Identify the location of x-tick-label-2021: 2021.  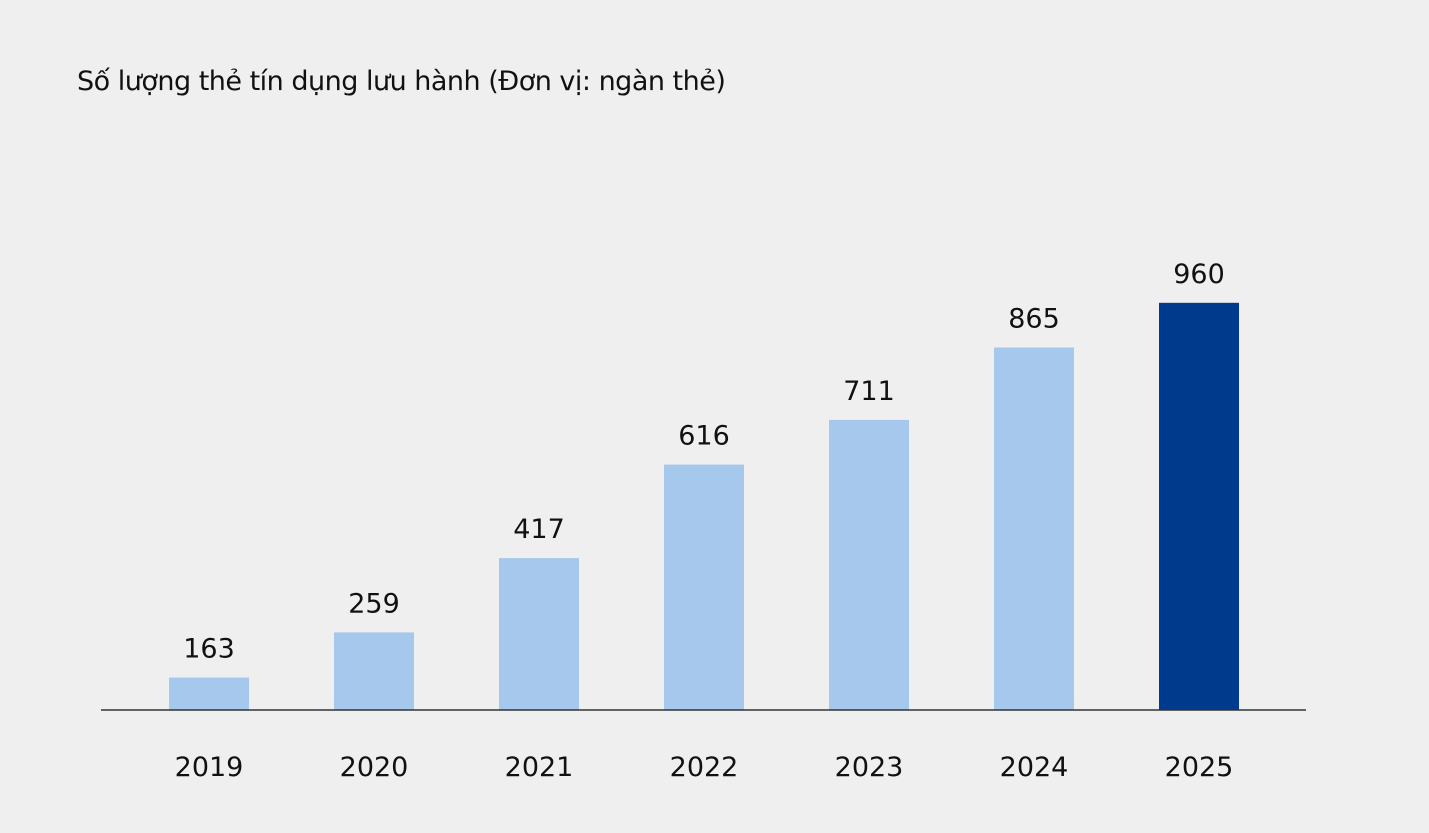
(539, 767).